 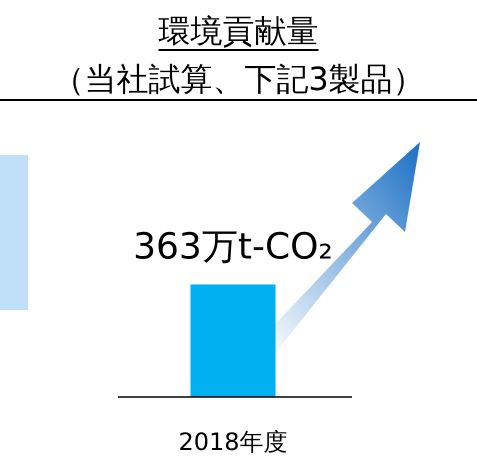 What do you see at coordinates (238, 79) in the screenshot?
I see `chart-subtitle: （当社試算、下記3製品）` at bounding box center [238, 79].